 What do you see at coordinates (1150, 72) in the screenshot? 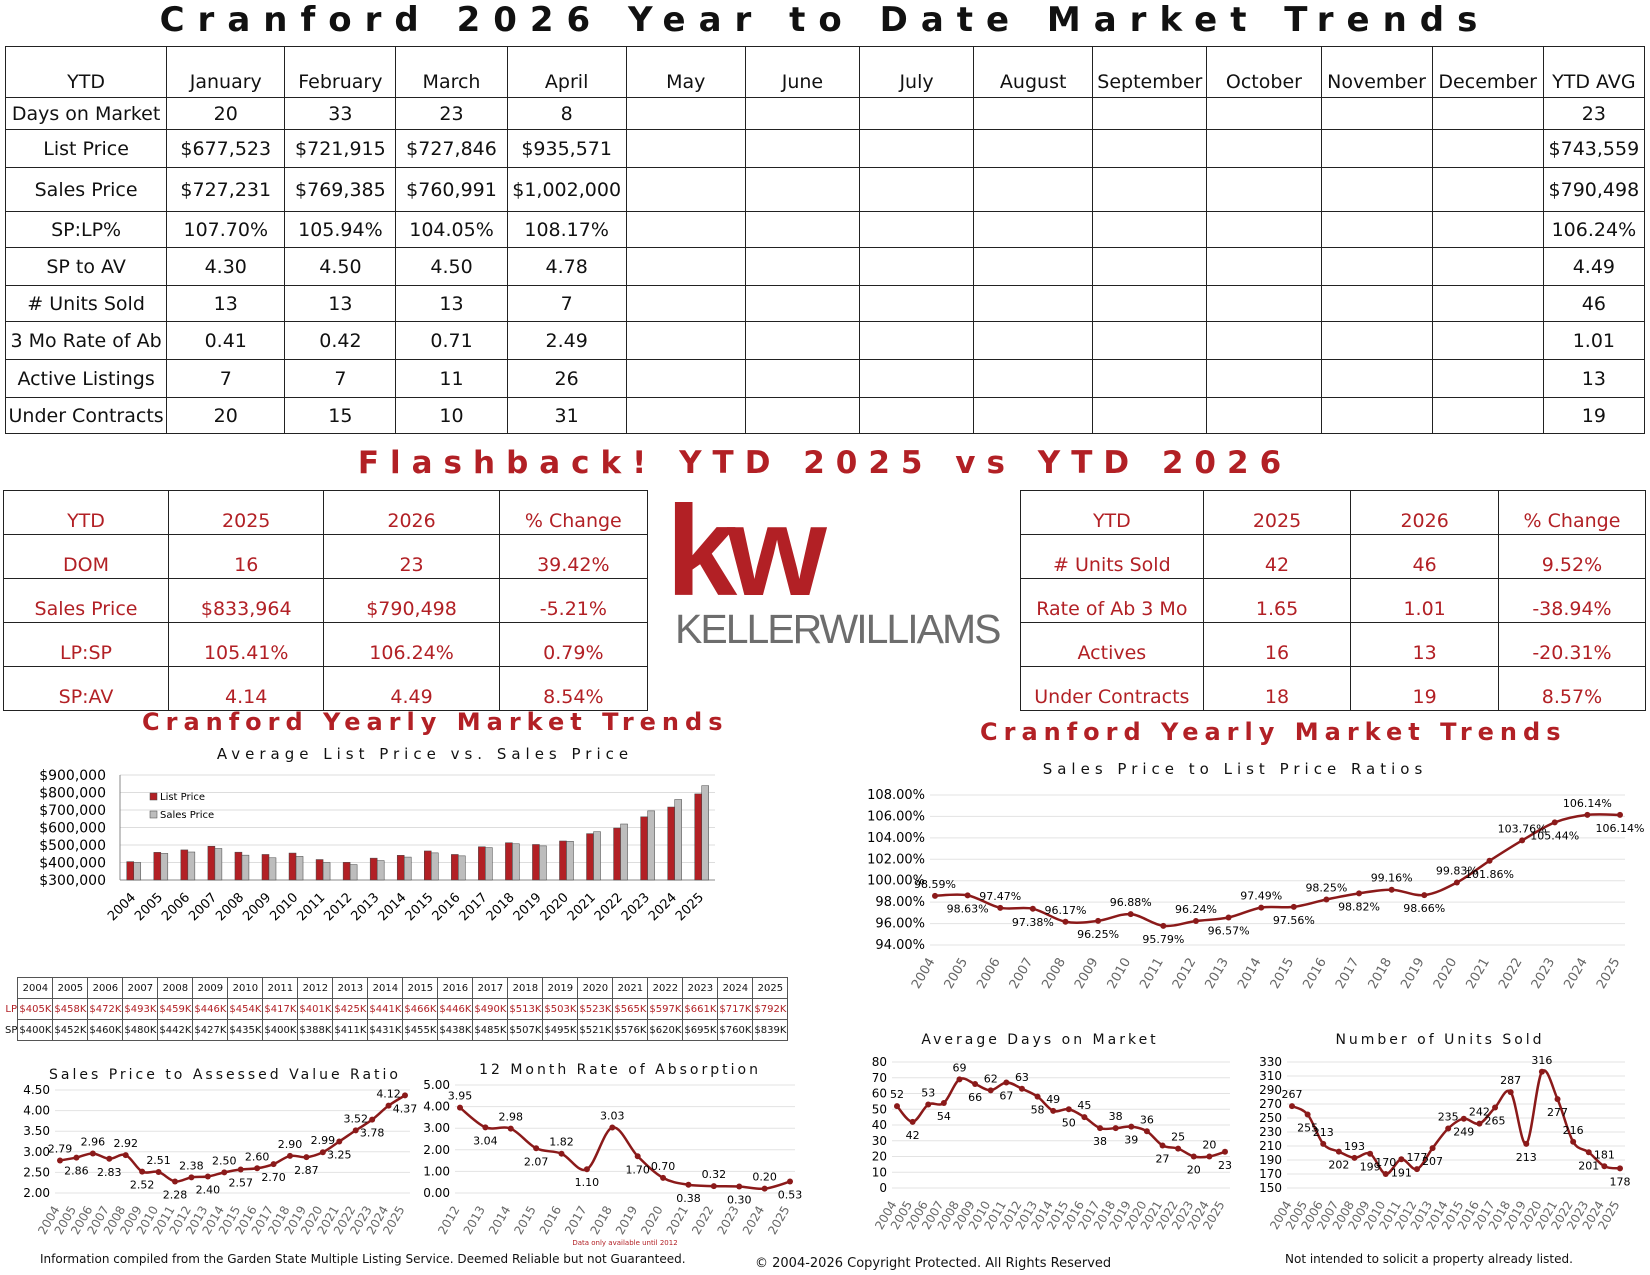
I see `ytd-header-cell: September` at bounding box center [1150, 72].